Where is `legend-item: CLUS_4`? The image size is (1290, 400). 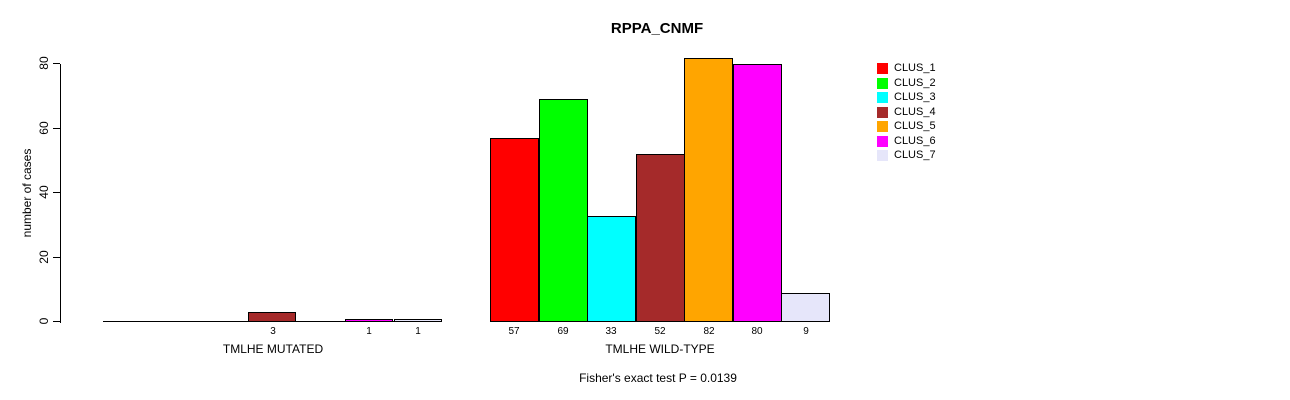 legend-item: CLUS_4 is located at coordinates (906, 111).